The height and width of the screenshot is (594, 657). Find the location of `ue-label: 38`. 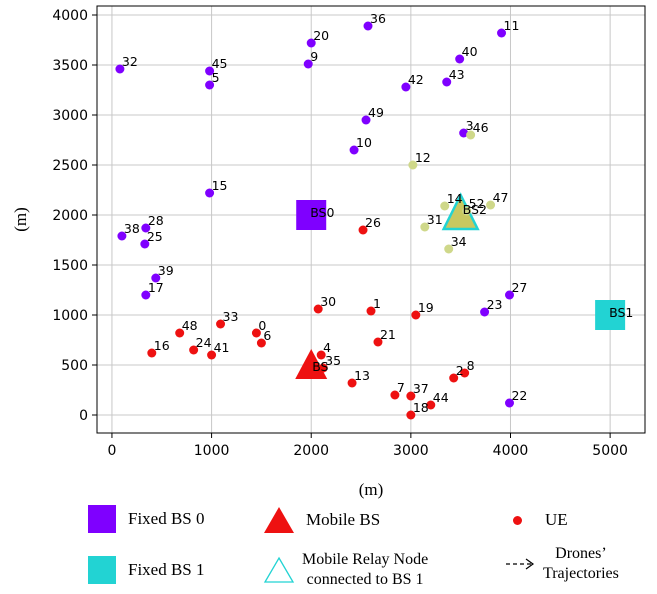

ue-label: 38 is located at coordinates (132, 228).